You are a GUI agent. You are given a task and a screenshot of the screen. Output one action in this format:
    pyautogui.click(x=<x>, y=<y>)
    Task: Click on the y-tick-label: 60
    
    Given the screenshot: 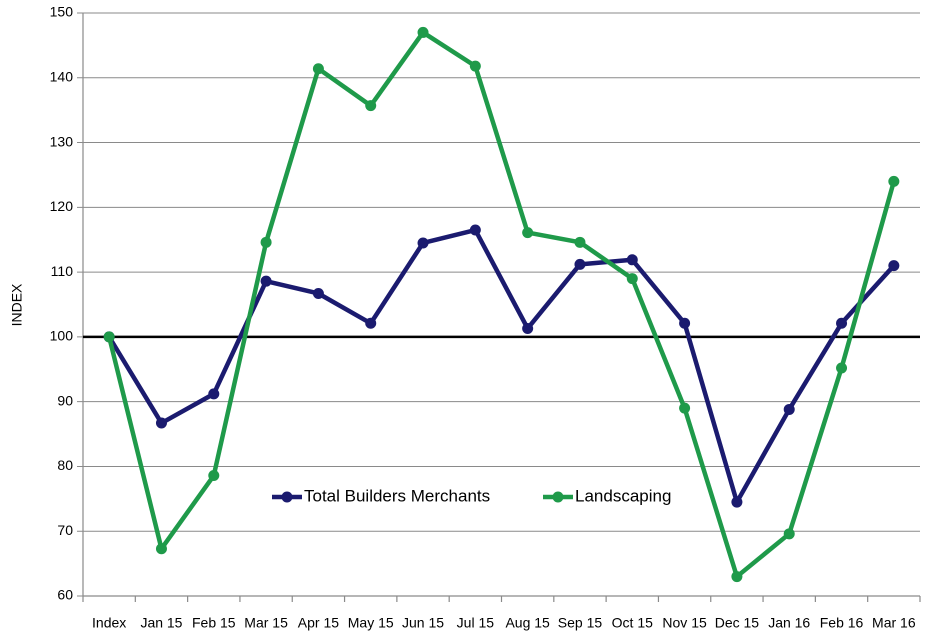 What is the action you would take?
    pyautogui.click(x=65, y=595)
    